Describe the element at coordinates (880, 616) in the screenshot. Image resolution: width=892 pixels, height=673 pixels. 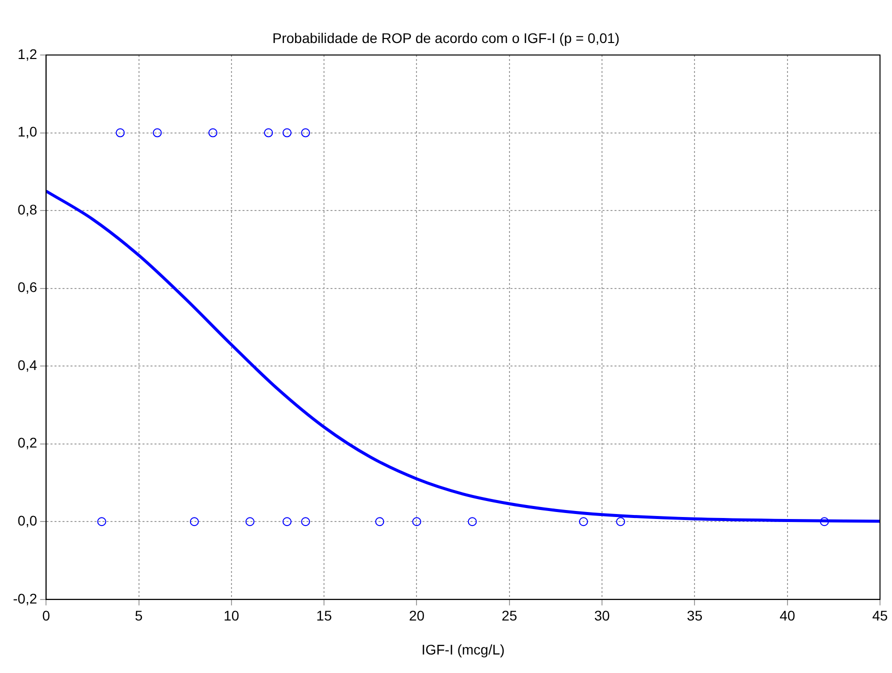
I see `x-tick-label: 45` at that location.